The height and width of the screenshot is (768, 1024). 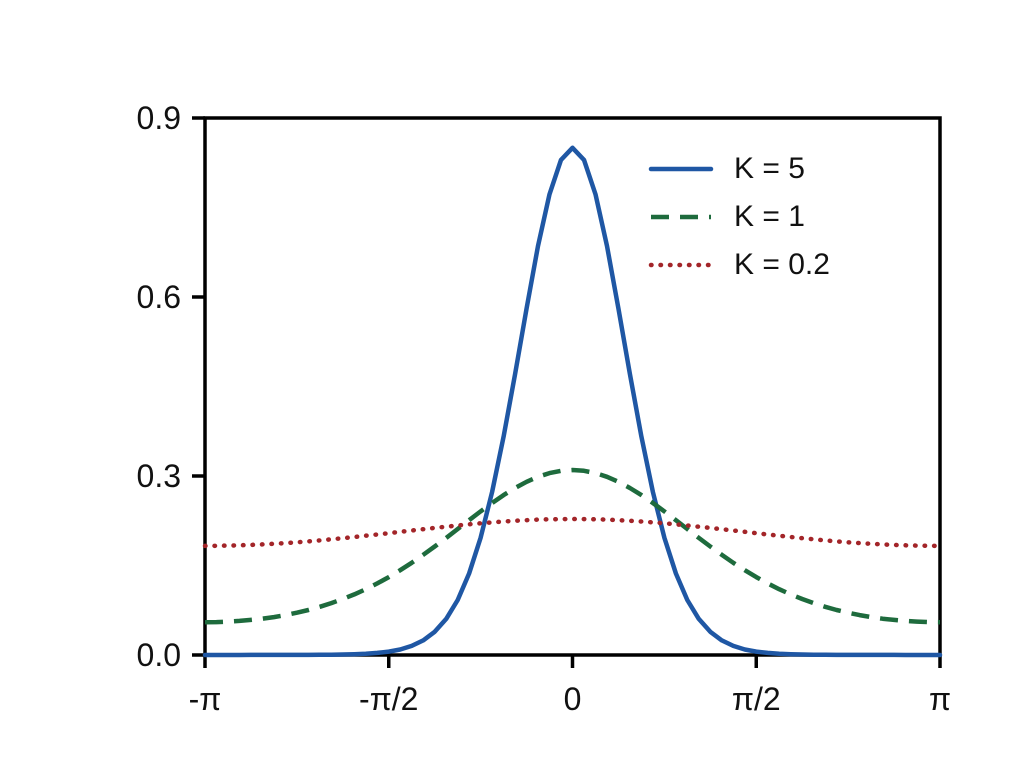 What do you see at coordinates (940, 699) in the screenshot?
I see `x-tick-label: π` at bounding box center [940, 699].